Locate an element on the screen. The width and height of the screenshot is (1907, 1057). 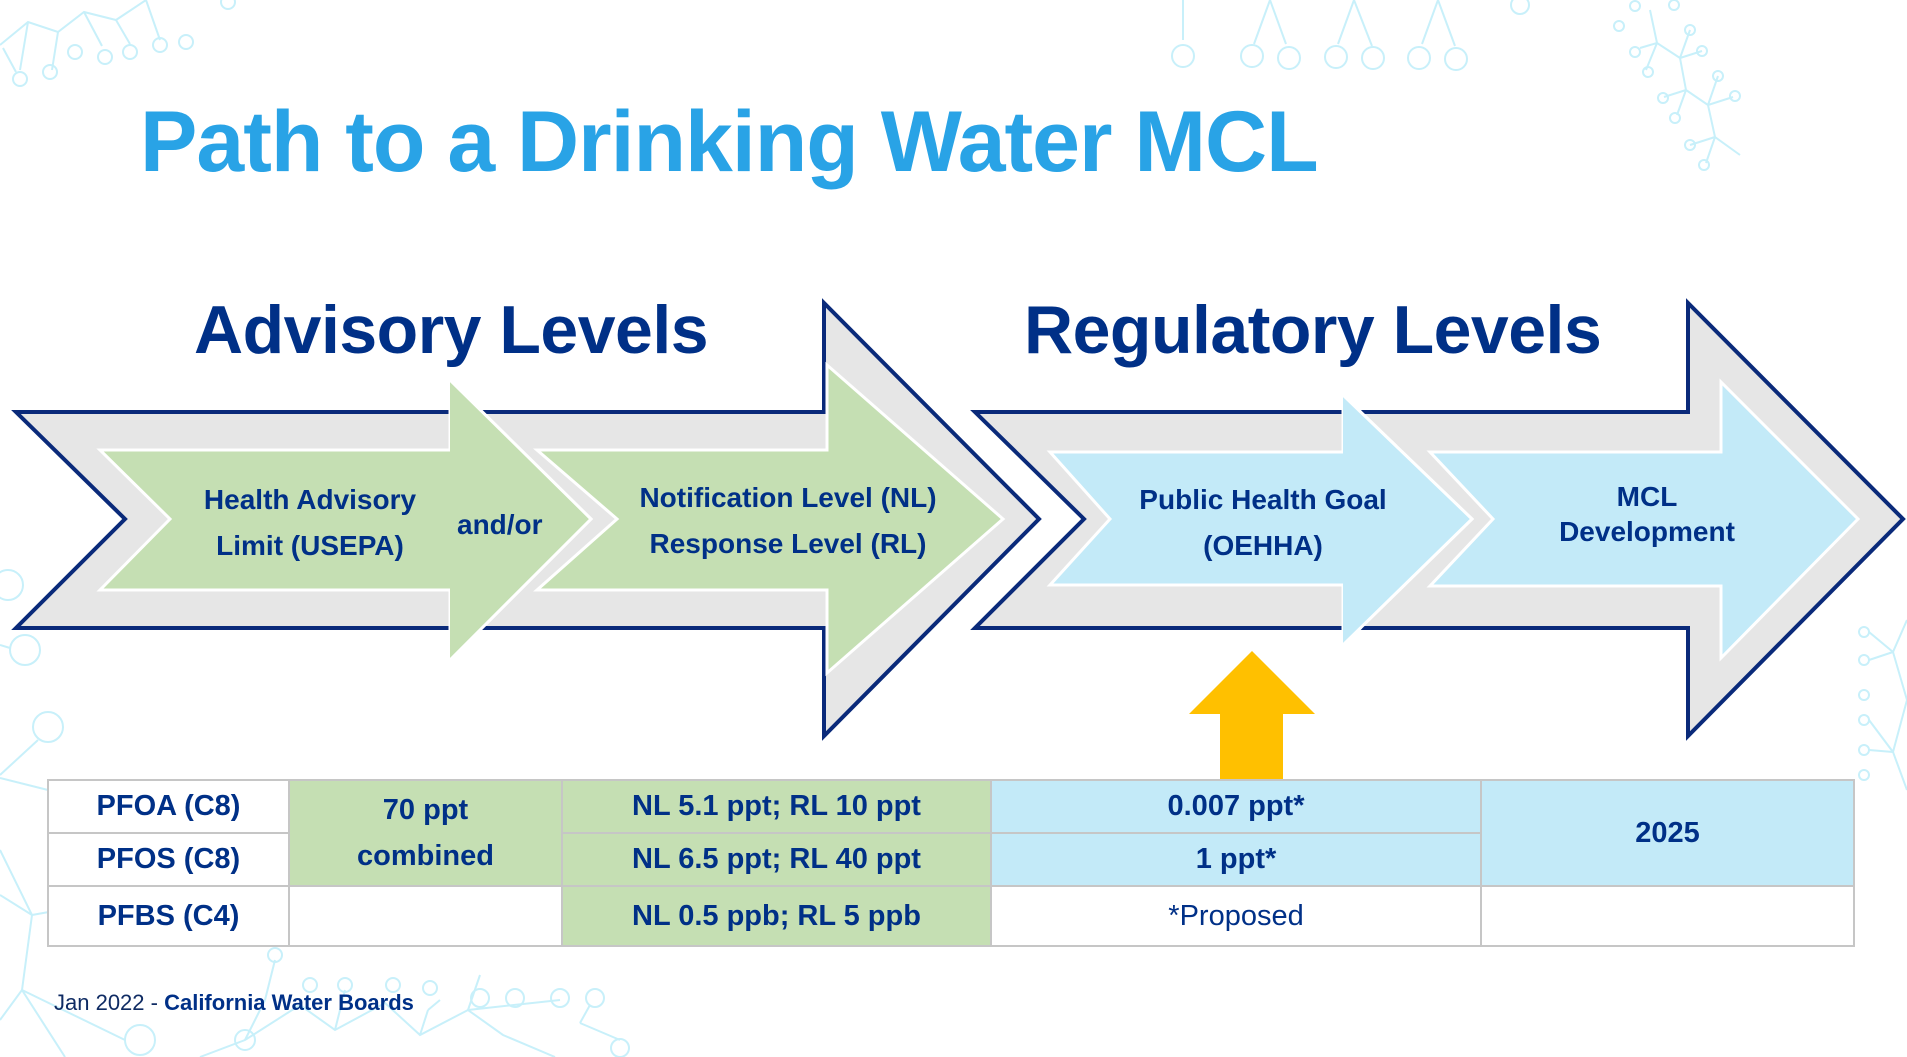
mcl-development-line1: MCL is located at coordinates (1647, 496).